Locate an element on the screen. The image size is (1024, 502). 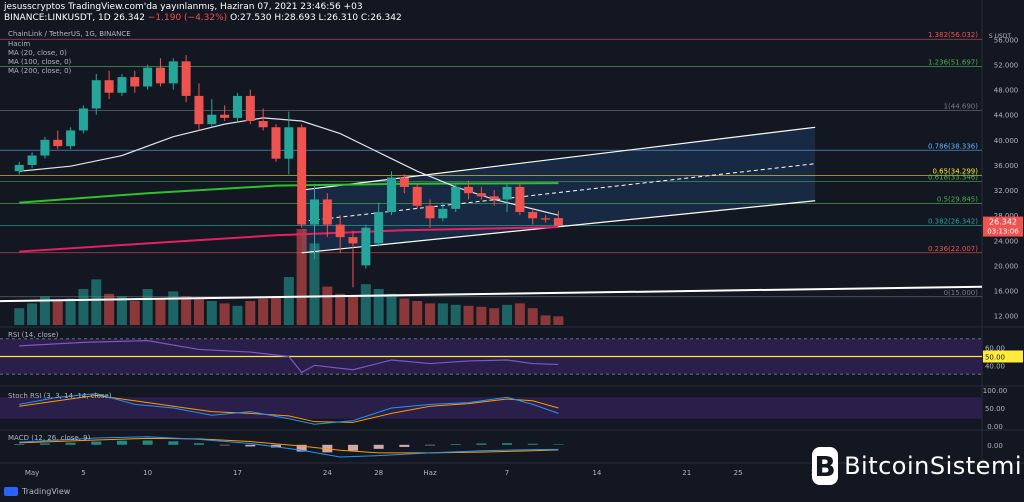
fib-label-0.382: 0.382(26.342) is located at coordinates (953, 222).